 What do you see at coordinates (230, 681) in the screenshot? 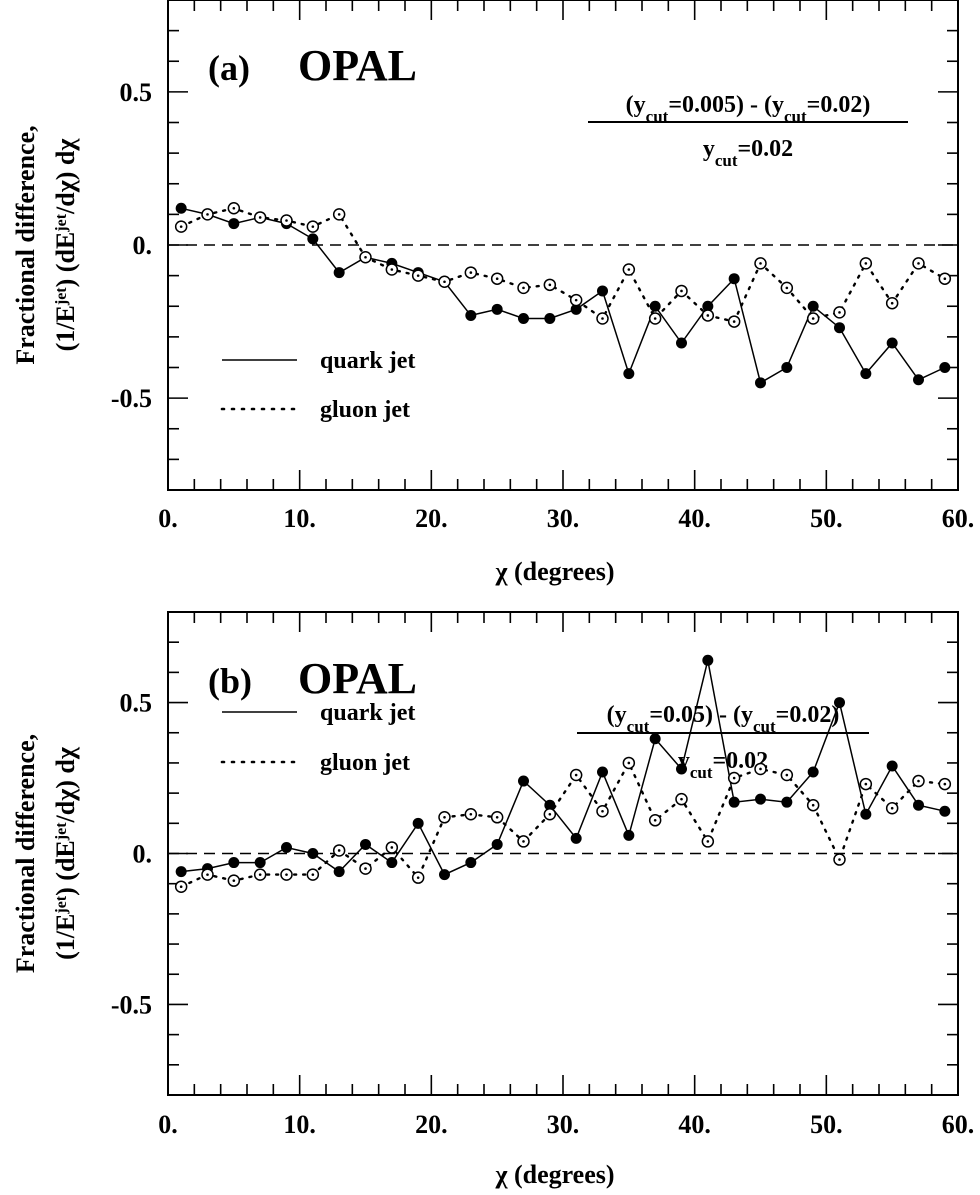
I see `panel-label: (b)` at bounding box center [230, 681].